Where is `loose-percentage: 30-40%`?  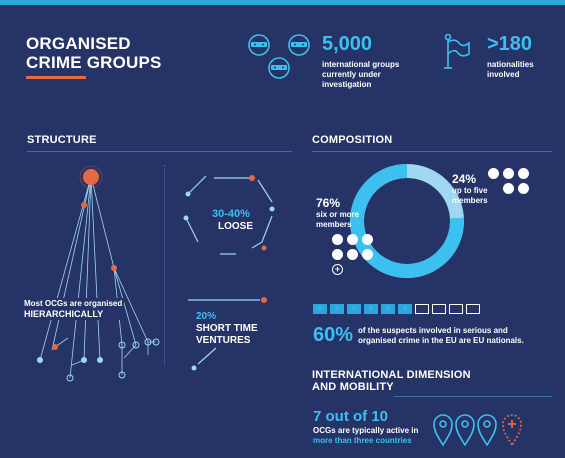
loose-percentage: 30-40% is located at coordinates (231, 214).